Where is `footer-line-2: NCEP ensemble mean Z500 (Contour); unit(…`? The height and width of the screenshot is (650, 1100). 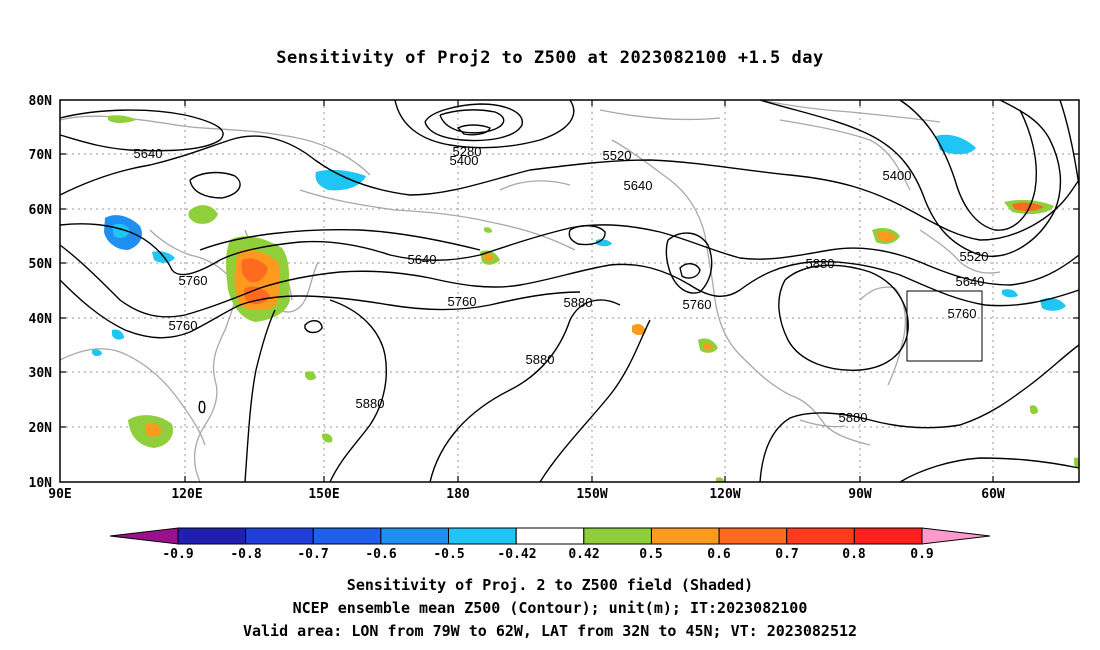 footer-line-2: NCEP ensemble mean Z500 (Contour); unit(… is located at coordinates (550, 608).